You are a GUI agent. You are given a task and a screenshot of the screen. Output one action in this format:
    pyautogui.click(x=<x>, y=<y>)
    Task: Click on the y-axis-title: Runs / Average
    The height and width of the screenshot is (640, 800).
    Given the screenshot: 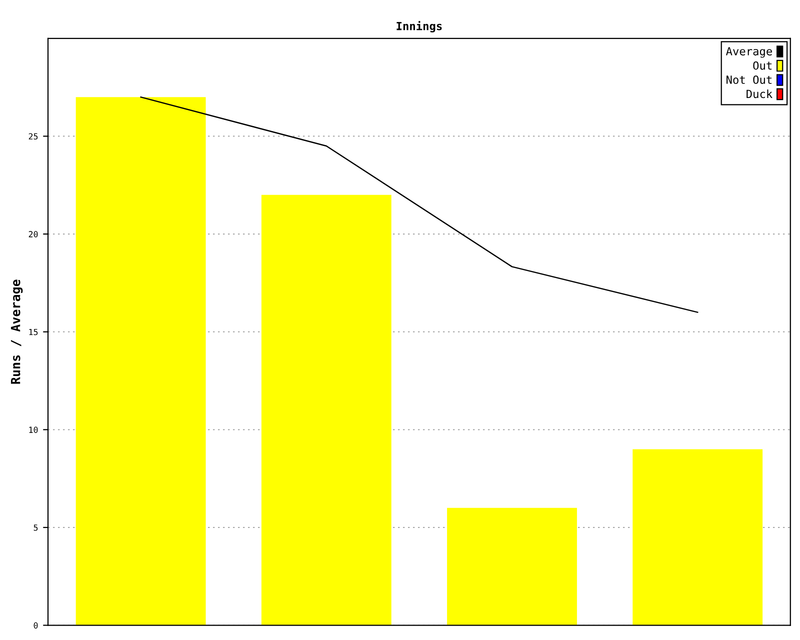 What is the action you would take?
    pyautogui.click(x=16, y=332)
    